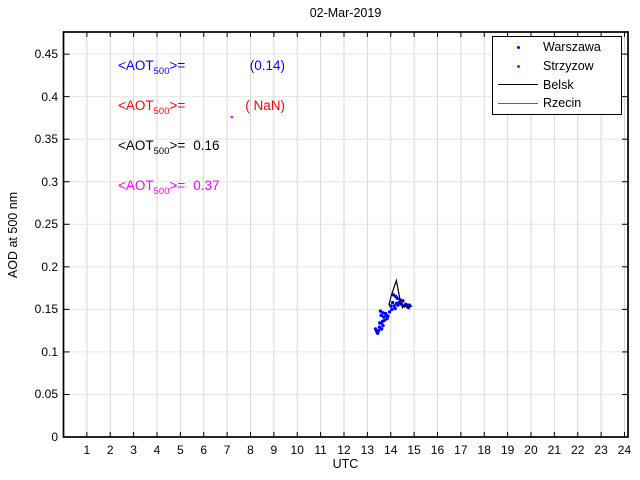 This screenshot has height=480, width=640. Describe the element at coordinates (391, 450) in the screenshot. I see `x-tick-label: 14` at that location.